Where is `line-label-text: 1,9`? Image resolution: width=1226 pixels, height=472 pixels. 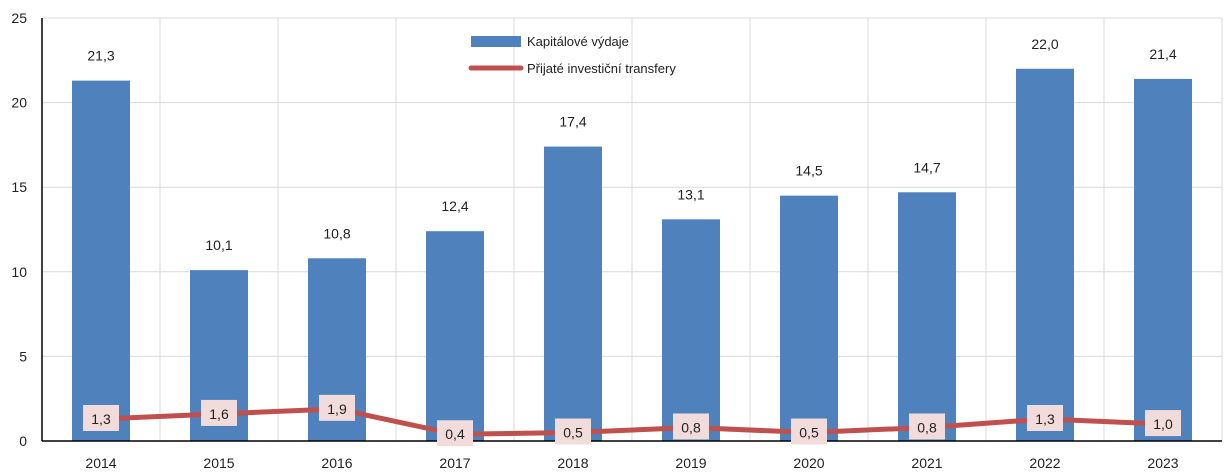
line-label-text: 1,9 is located at coordinates (337, 409).